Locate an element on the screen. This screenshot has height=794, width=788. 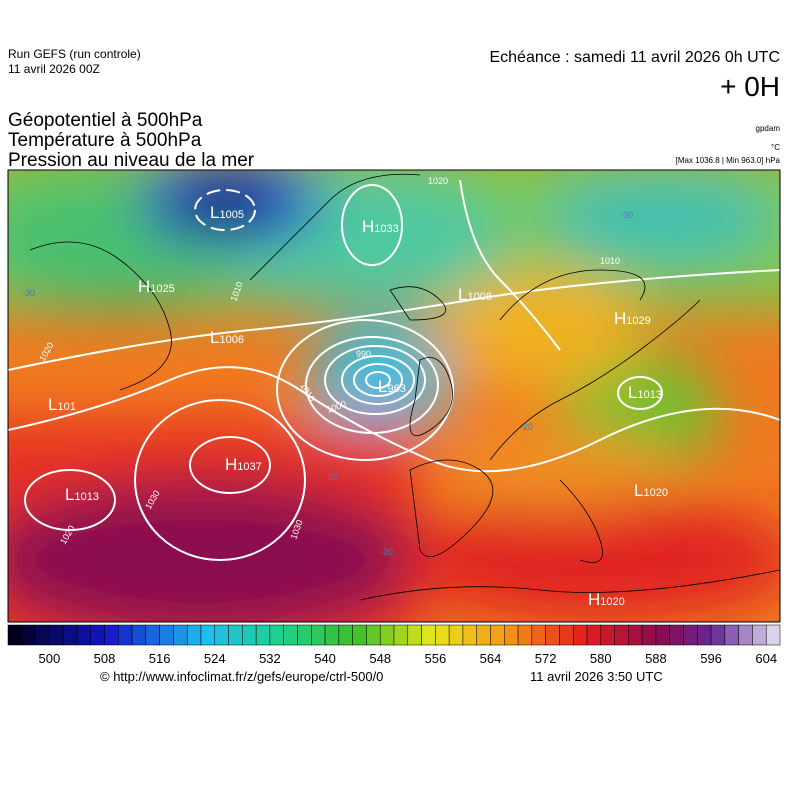
colorbar-label: 604 is located at coordinates (766, 658).